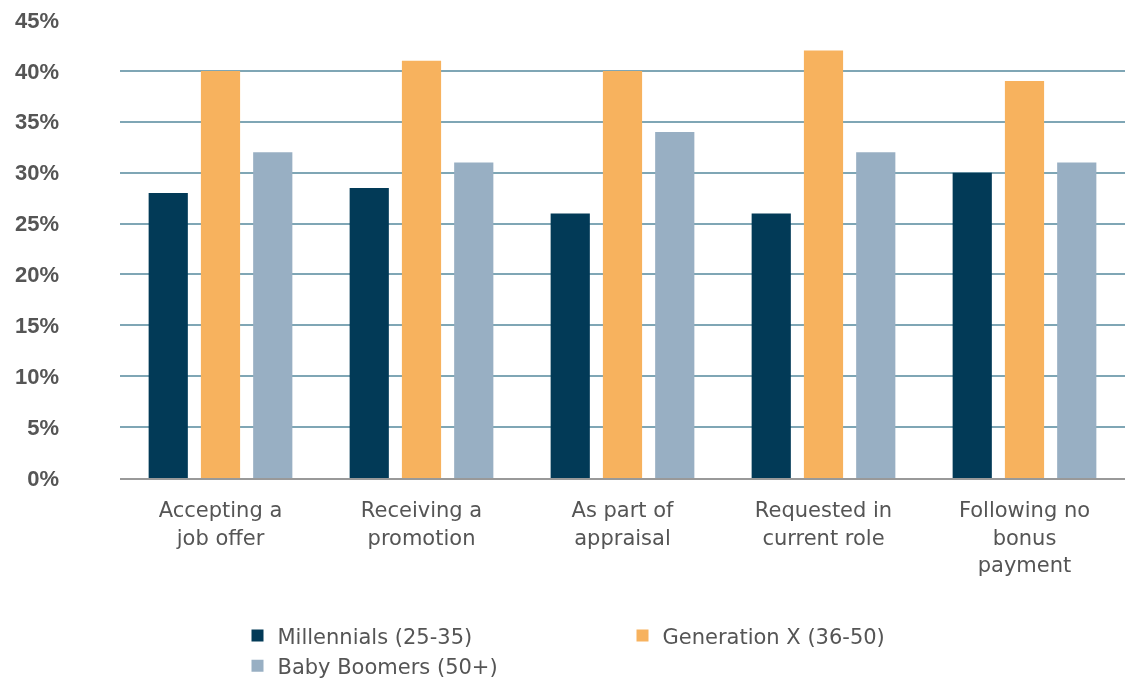 This screenshot has height=695, width=1133. I want to click on y-tick-label: 35%, so click(36, 122).